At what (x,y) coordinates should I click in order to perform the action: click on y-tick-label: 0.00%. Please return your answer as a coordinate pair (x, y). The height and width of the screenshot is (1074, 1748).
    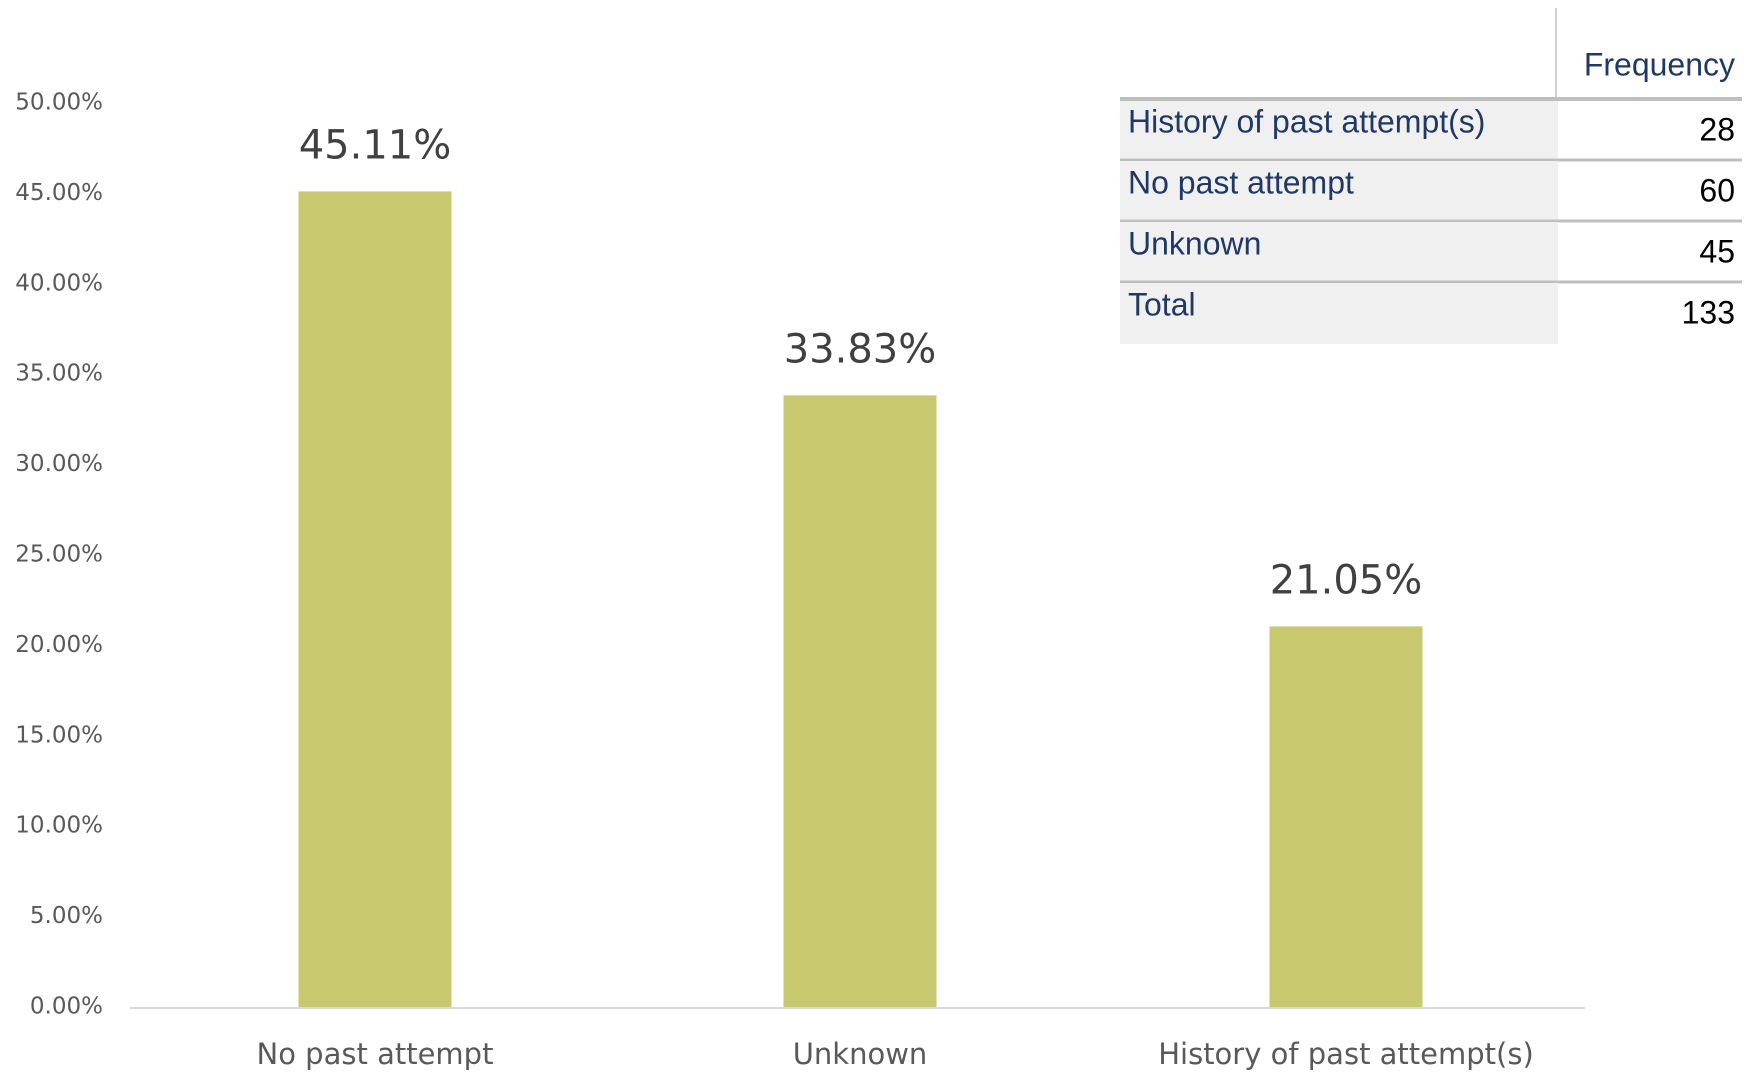
    Looking at the image, I should click on (66, 1007).